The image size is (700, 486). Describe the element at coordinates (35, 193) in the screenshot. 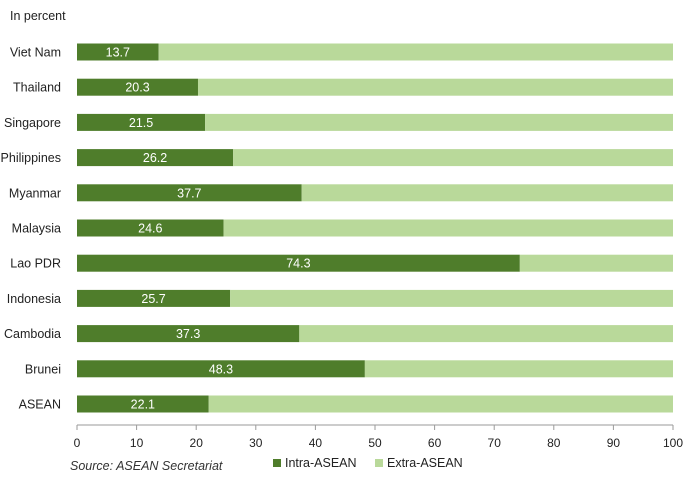

I see `category-label-4: Myanmar` at that location.